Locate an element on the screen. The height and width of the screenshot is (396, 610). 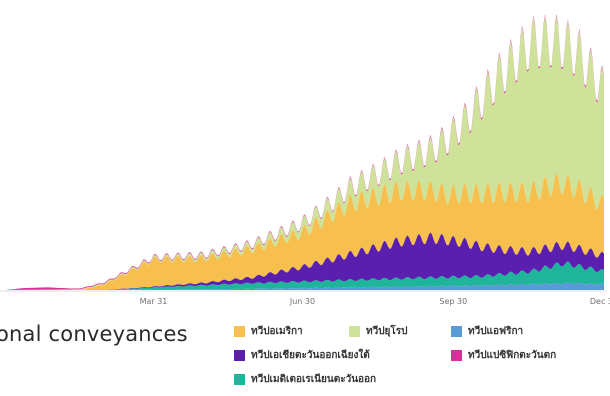
x-tick-label: Dec 31 is located at coordinates (600, 301).